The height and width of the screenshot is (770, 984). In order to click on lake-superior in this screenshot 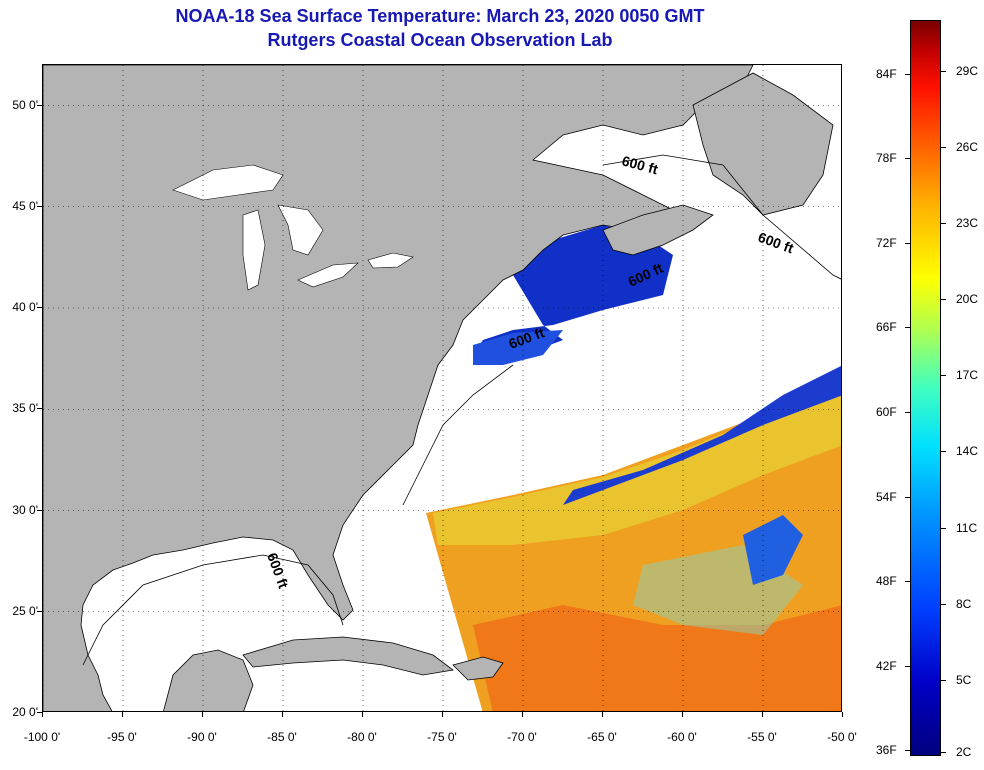, I will do `click(228, 182)`.